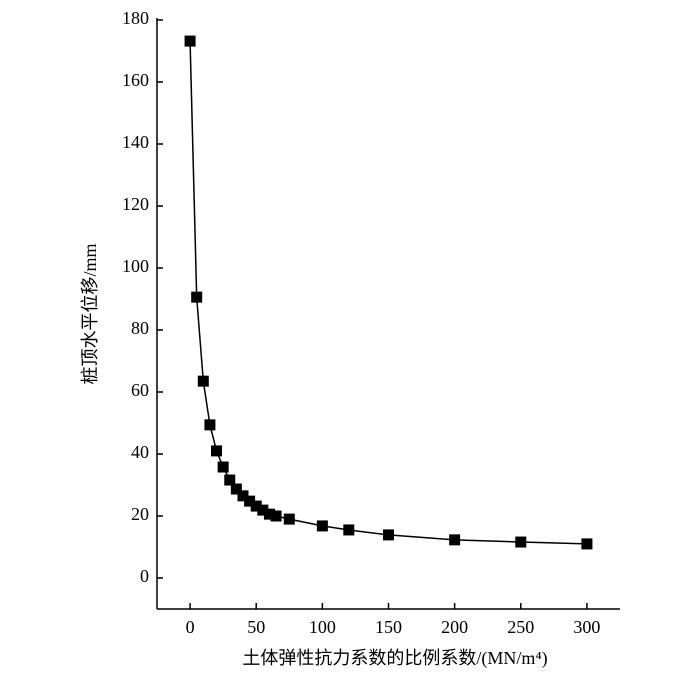 The height and width of the screenshot is (682, 700). Describe the element at coordinates (135, 80) in the screenshot. I see `y-tick-label: 160` at that location.